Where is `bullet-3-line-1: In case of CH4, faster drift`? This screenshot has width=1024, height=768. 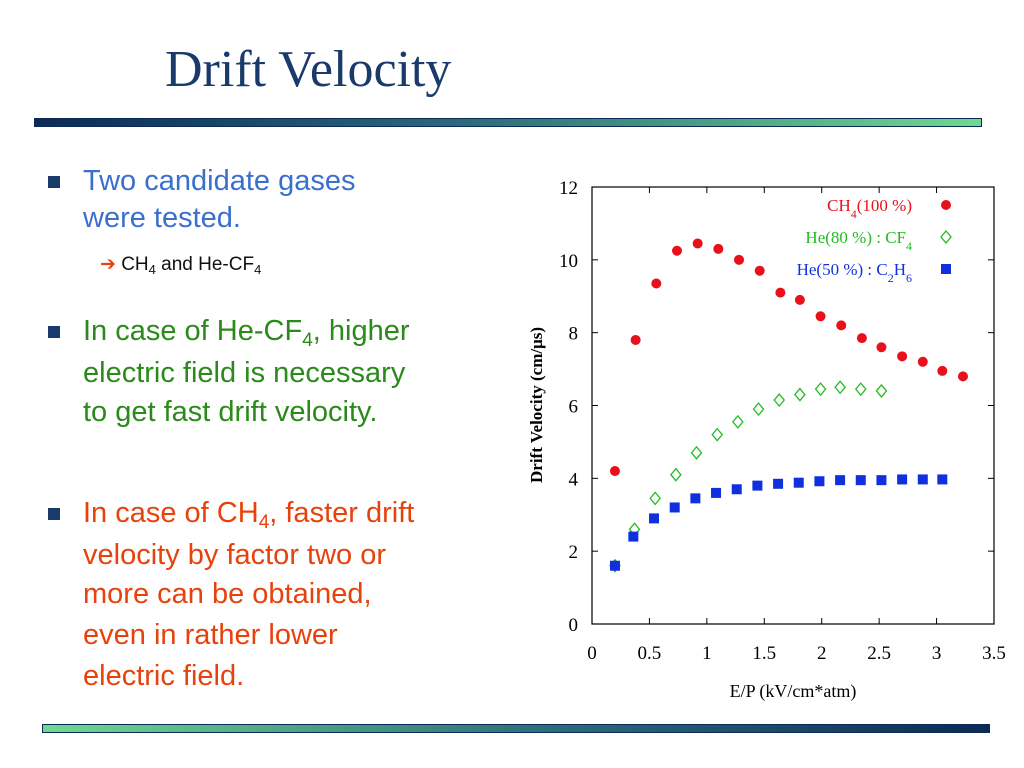 bullet-3-line-1: In case of CH4, faster drift is located at coordinates (248, 513).